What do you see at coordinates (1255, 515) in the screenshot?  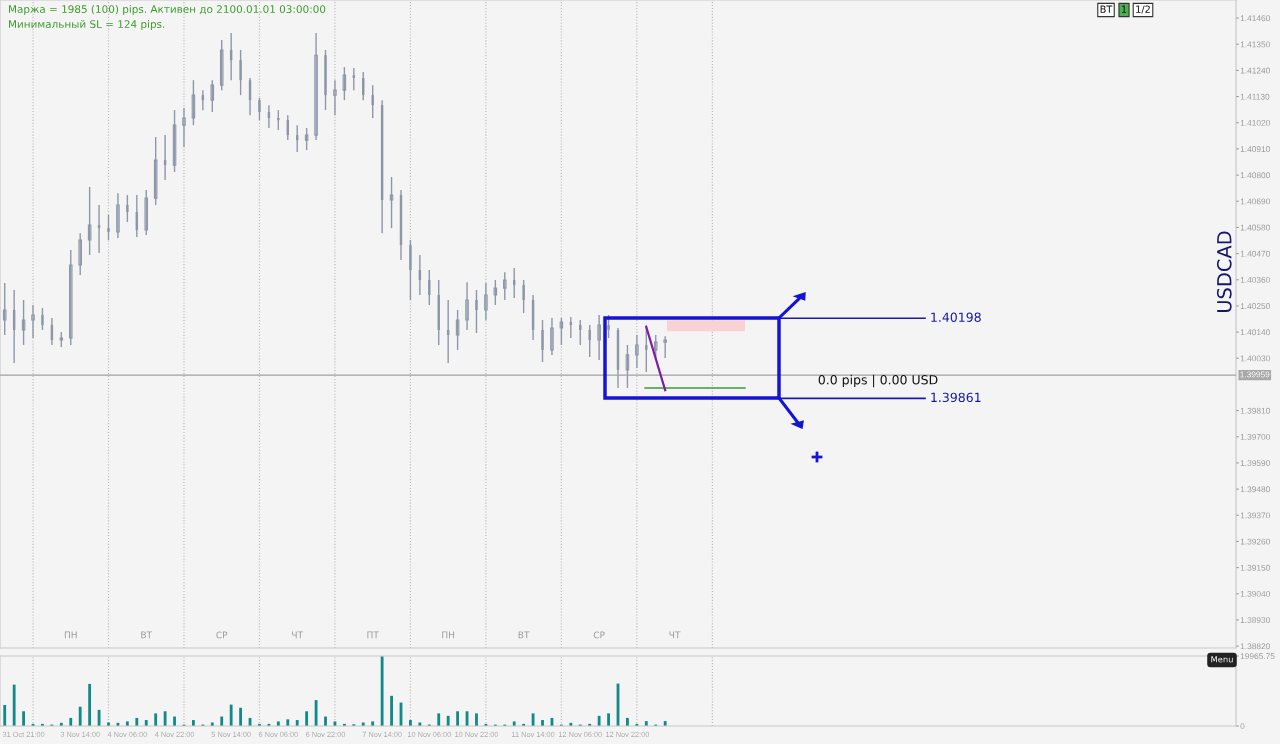 I see `y-tick-label: 1.39370` at bounding box center [1255, 515].